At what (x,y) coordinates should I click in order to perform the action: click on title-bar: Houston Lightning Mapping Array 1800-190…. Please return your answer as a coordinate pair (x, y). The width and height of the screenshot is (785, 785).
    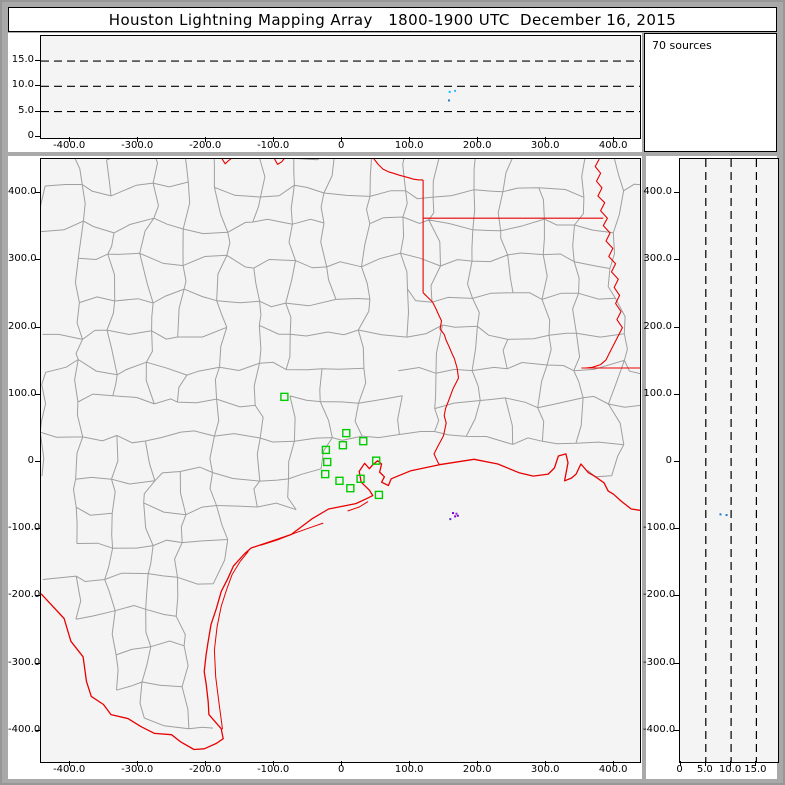
    Looking at the image, I should click on (392, 19).